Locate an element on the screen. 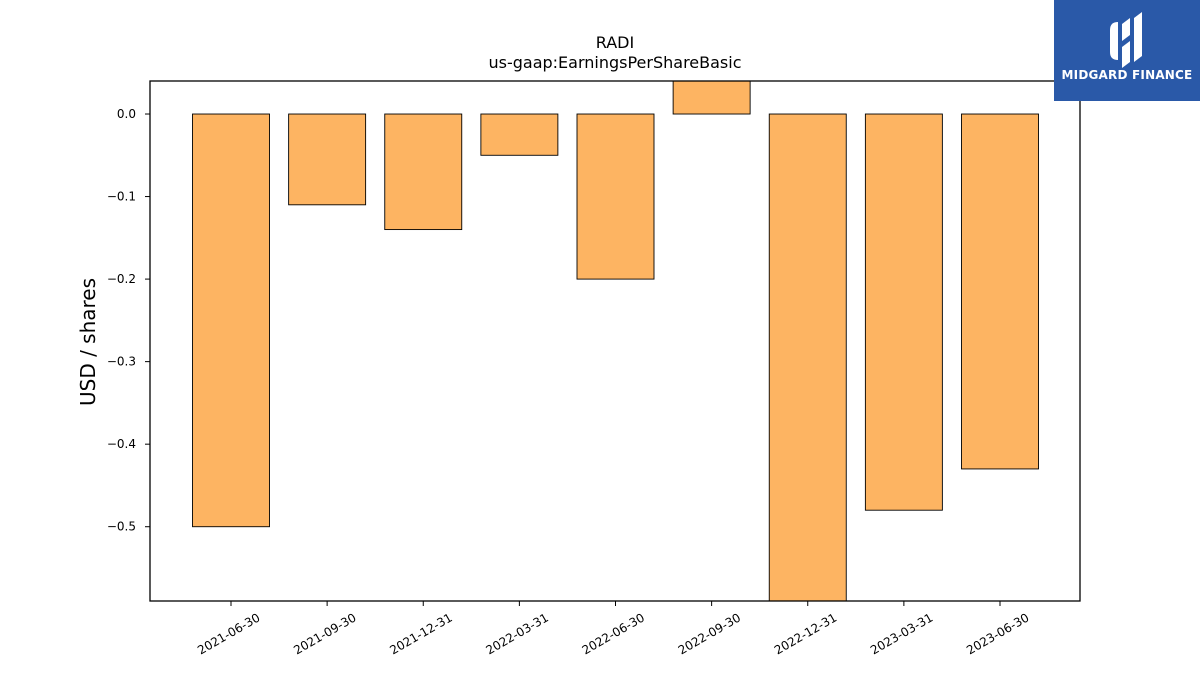 The height and width of the screenshot is (675, 1200). logo-text: MIDGARD FINANCE is located at coordinates (1127, 75).